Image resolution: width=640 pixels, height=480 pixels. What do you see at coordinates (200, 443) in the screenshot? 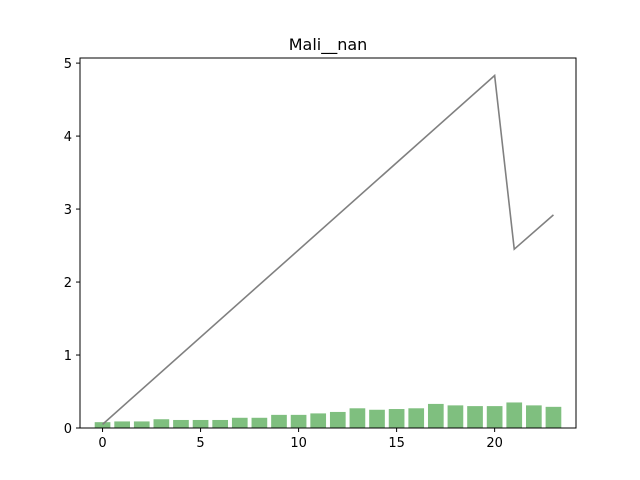
I see `x-tick-label: 5` at bounding box center [200, 443].